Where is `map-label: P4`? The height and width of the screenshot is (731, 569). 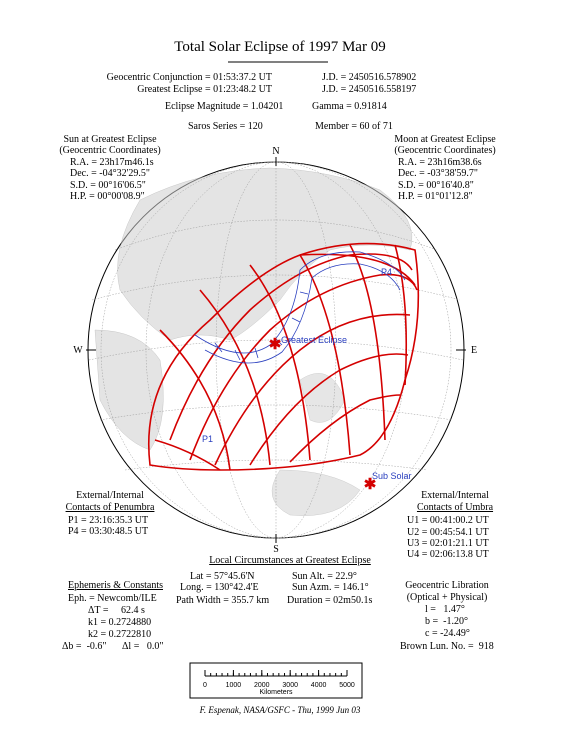 map-label: P4 is located at coordinates (386, 272).